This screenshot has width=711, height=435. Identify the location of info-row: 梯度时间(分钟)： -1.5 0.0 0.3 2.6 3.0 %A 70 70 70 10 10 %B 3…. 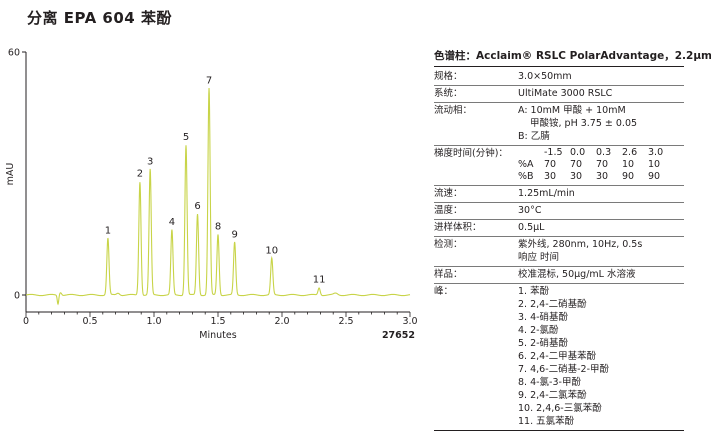
(559, 166).